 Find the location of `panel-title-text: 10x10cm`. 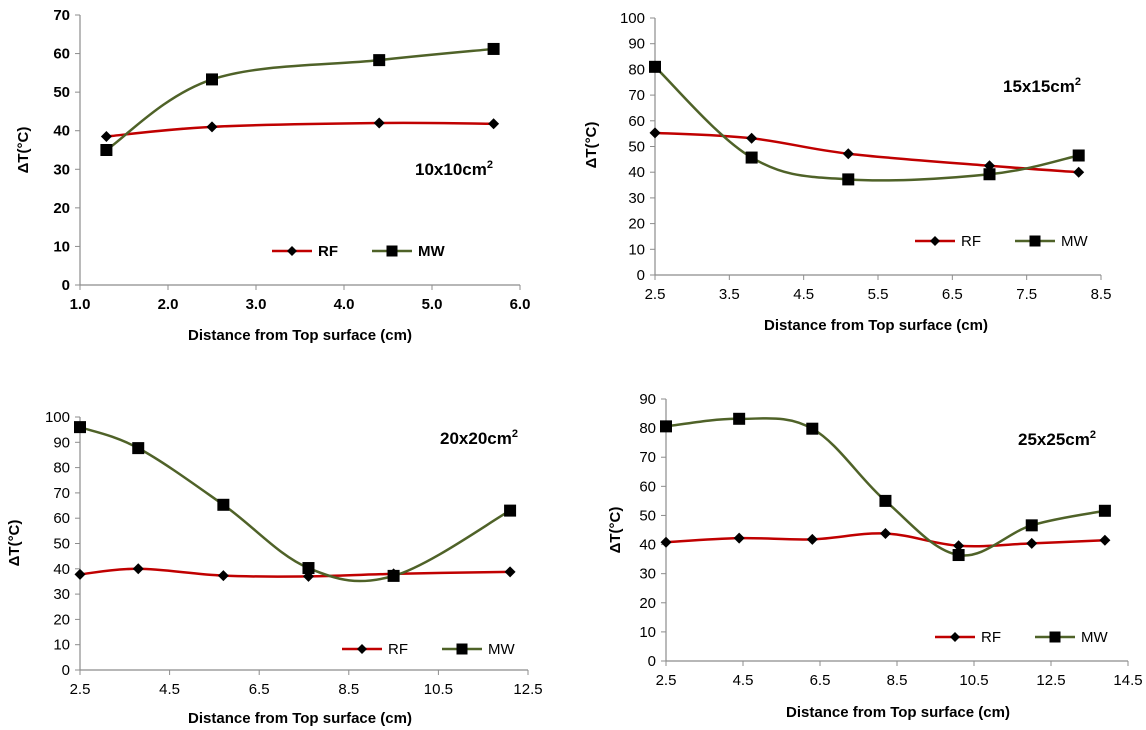

panel-title-text: 10x10cm is located at coordinates (451, 169).